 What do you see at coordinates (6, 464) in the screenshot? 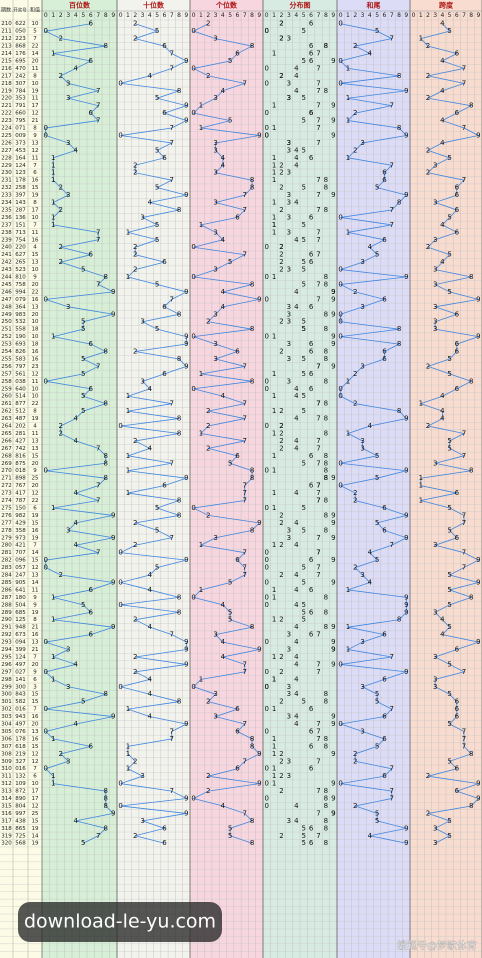
I see `issue: 269` at bounding box center [6, 464].